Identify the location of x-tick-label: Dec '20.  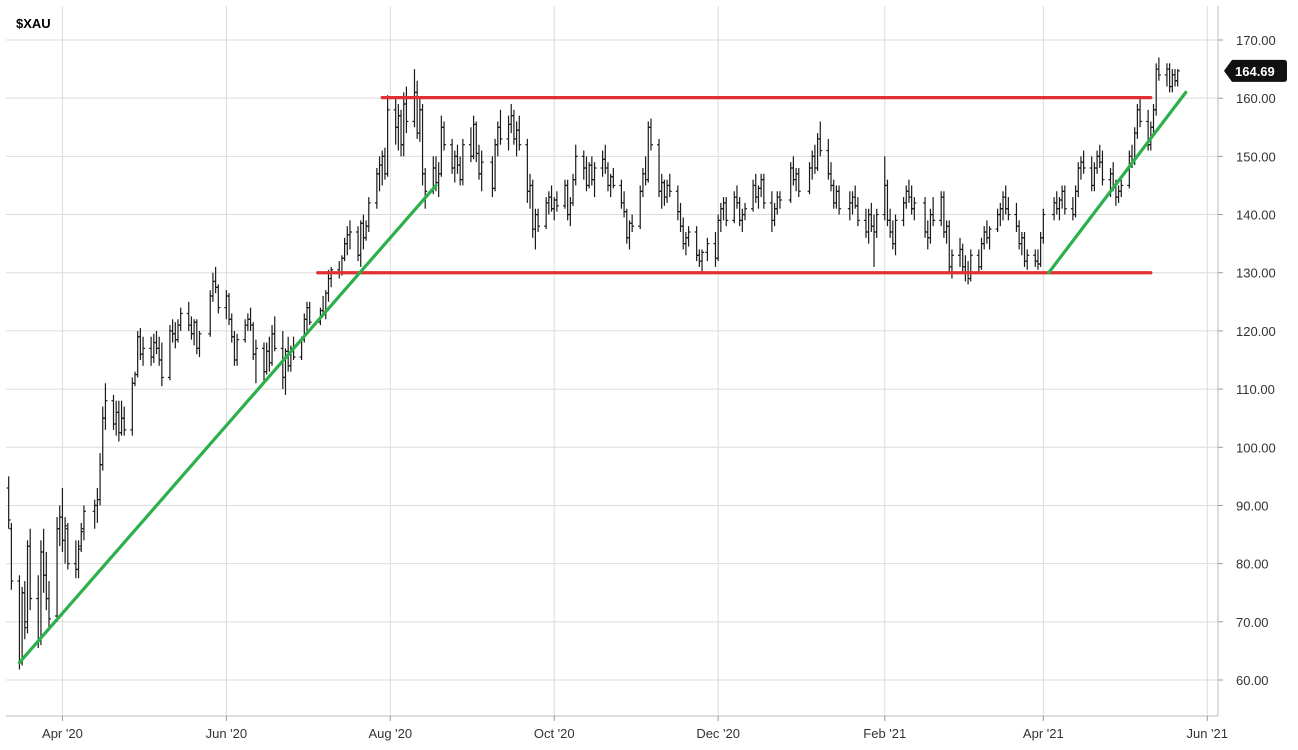
(718, 733).